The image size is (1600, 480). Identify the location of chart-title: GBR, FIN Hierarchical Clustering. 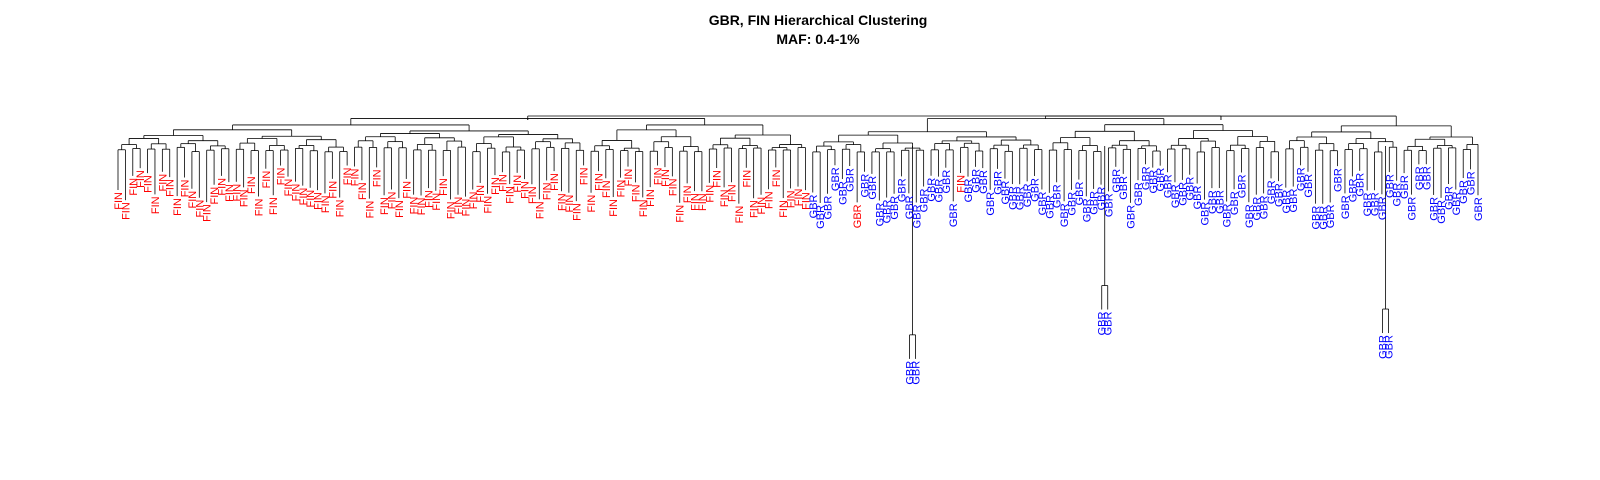
(818, 20).